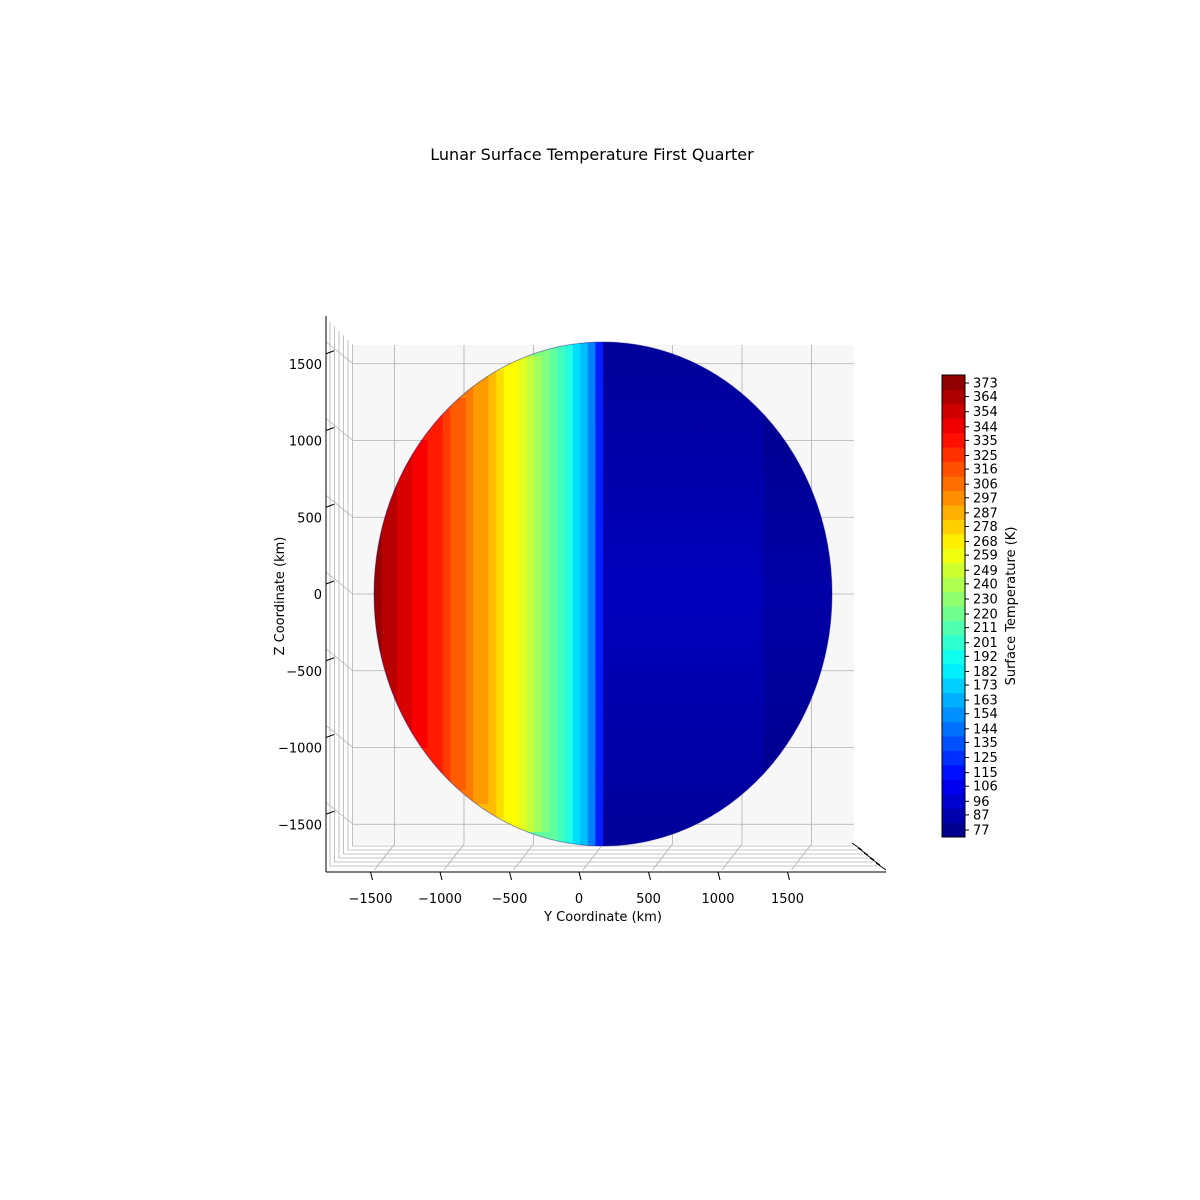 The height and width of the screenshot is (1200, 1200). Describe the element at coordinates (857, 846) in the screenshot. I see `depth-tick` at that location.